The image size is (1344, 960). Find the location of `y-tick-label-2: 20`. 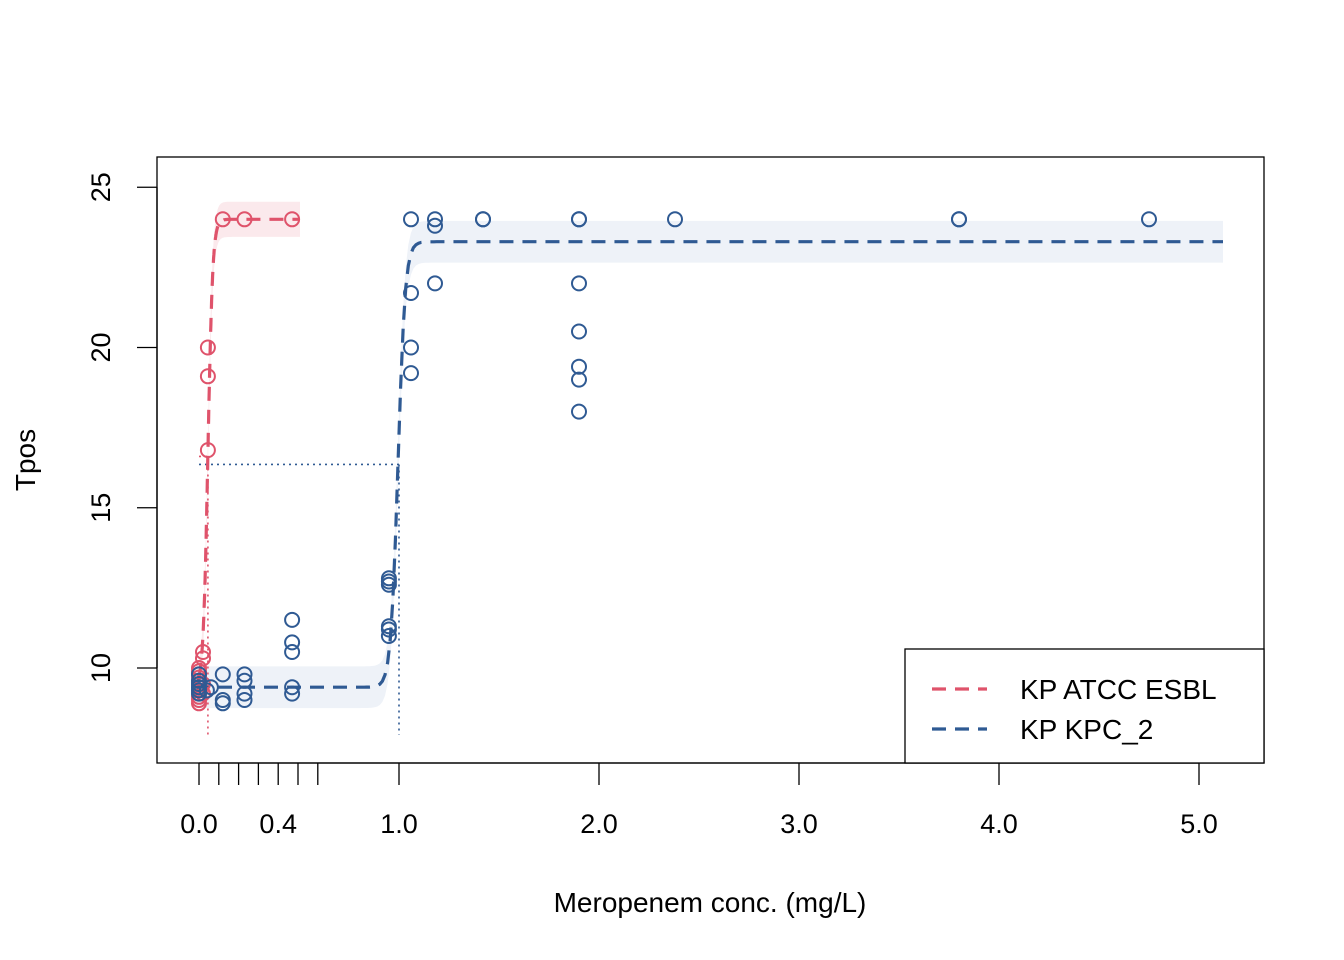

y-tick-label-2: 20 is located at coordinates (101, 347).